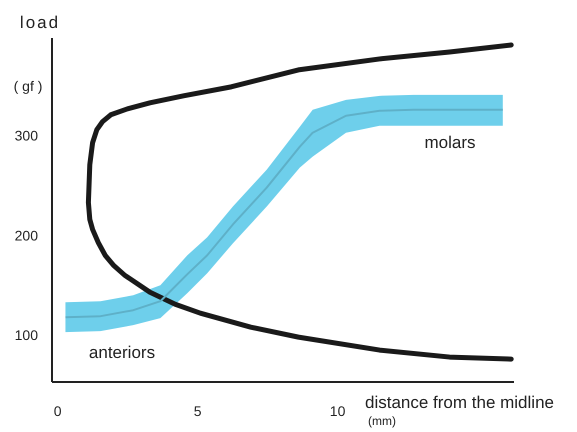 This screenshot has width=577, height=432. What do you see at coordinates (26, 136) in the screenshot?
I see `y-tick-label: 300` at bounding box center [26, 136].